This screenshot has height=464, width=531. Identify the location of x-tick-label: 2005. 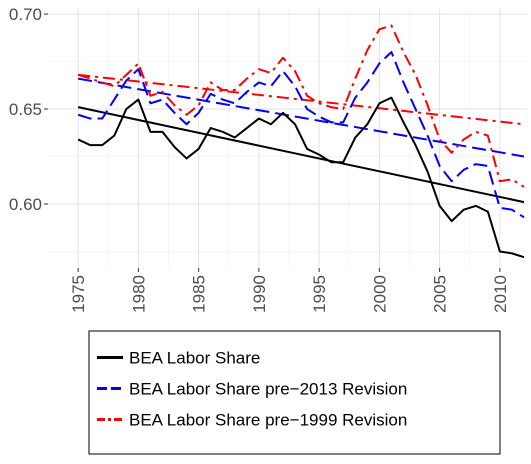
(440, 294).